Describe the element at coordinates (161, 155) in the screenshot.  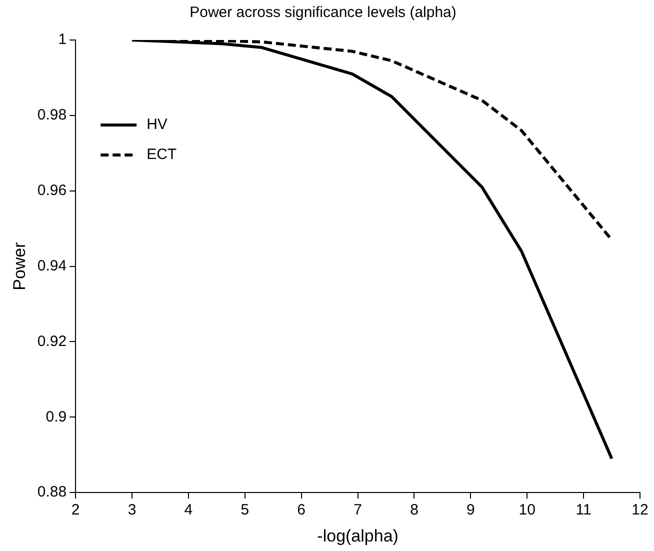
I see `legend-label: ECT` at that location.